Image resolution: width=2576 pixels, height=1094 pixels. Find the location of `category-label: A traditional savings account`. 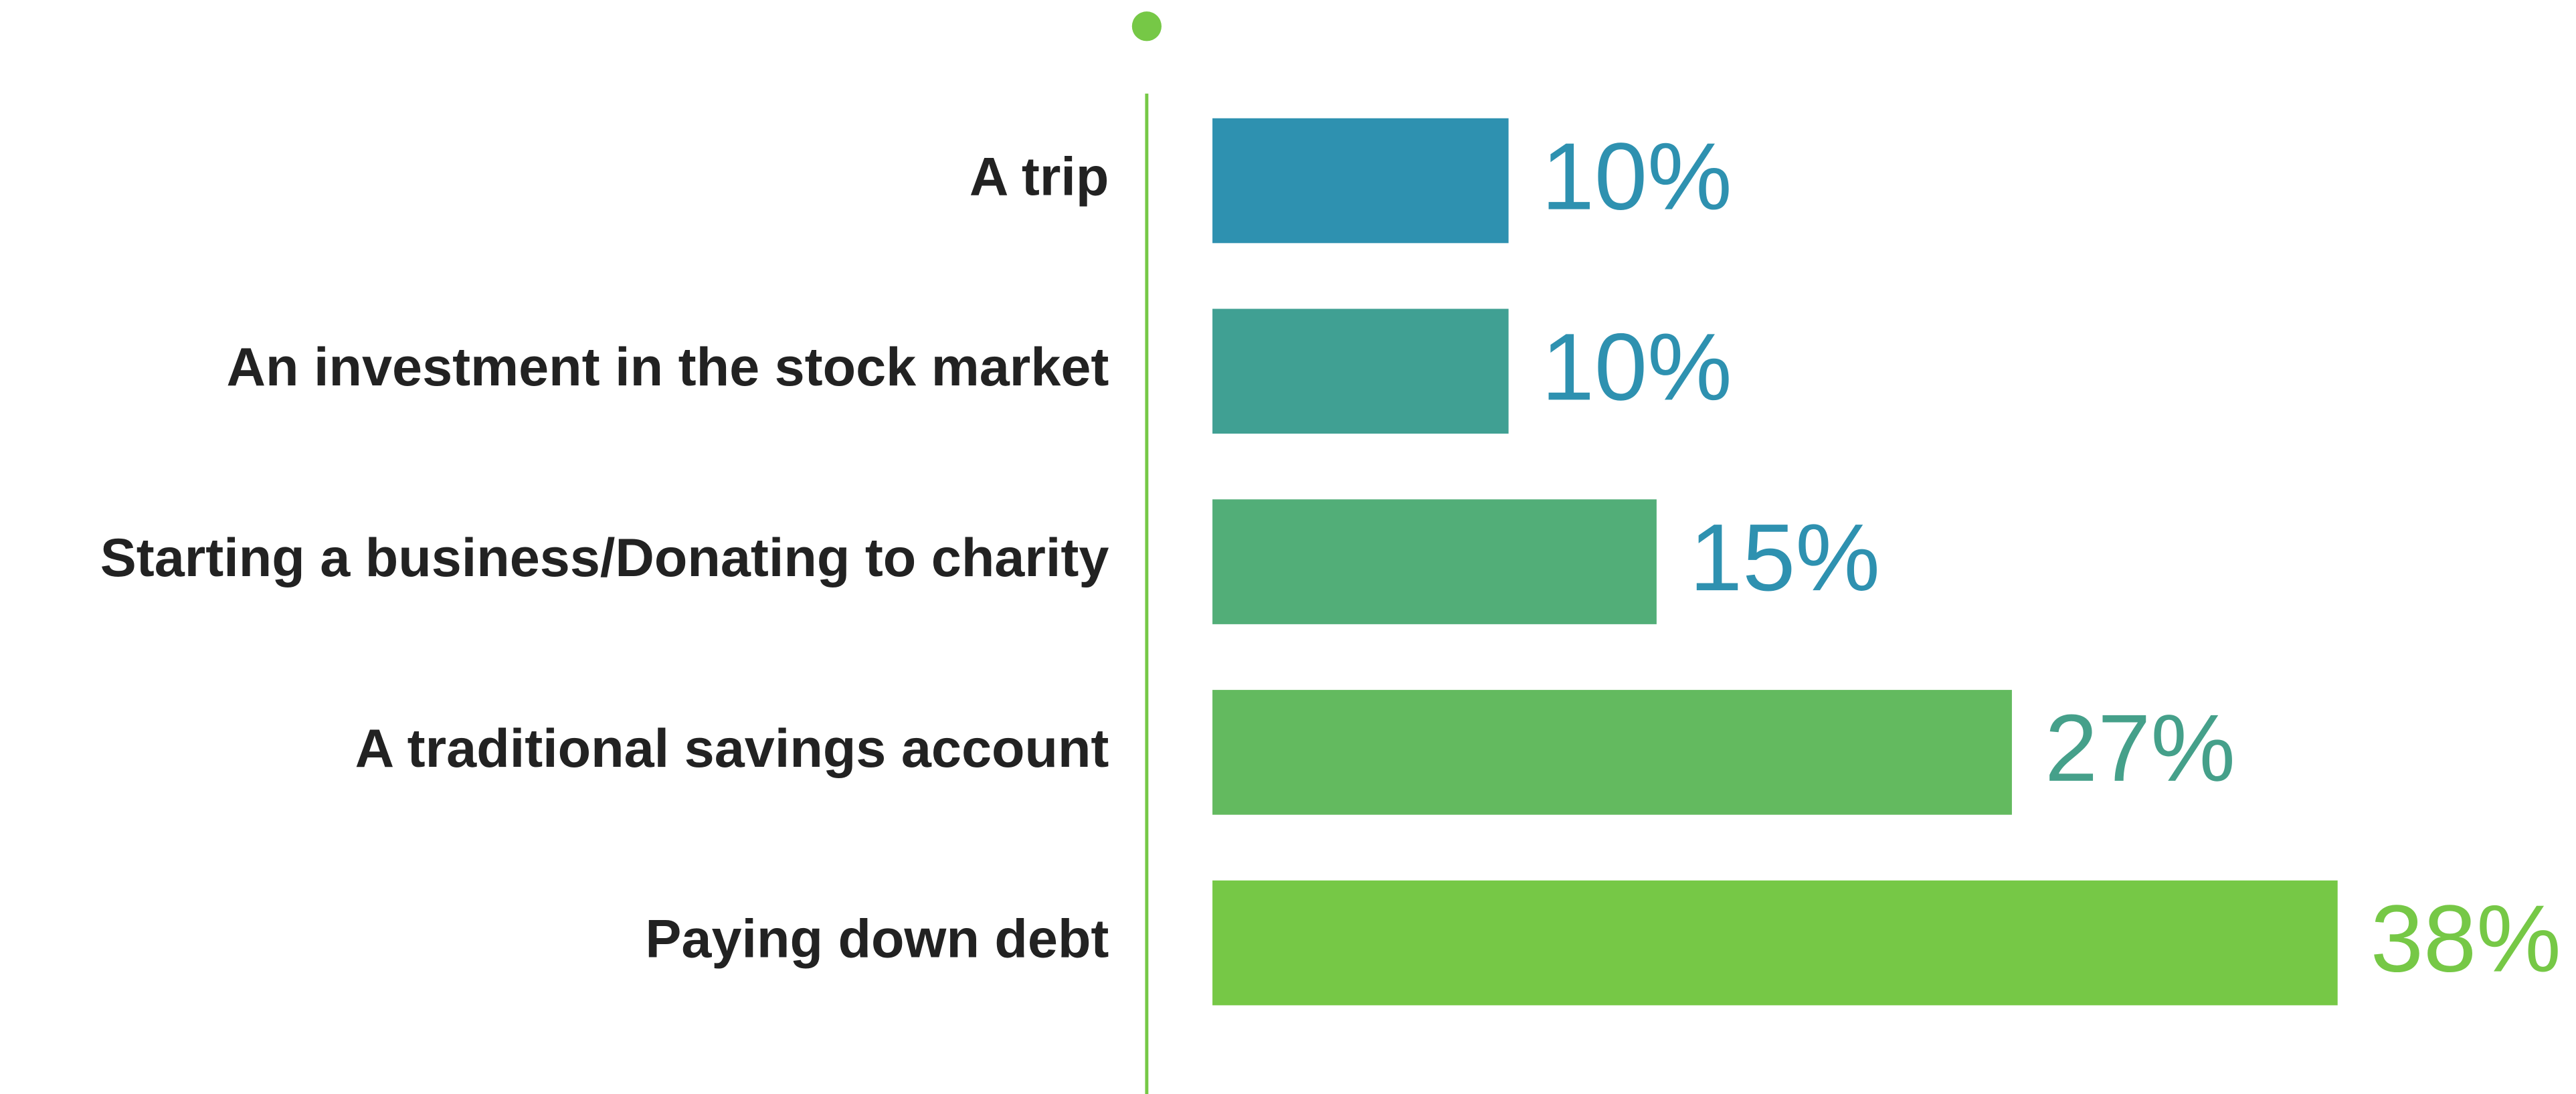

category-label: A traditional savings account is located at coordinates (732, 749).